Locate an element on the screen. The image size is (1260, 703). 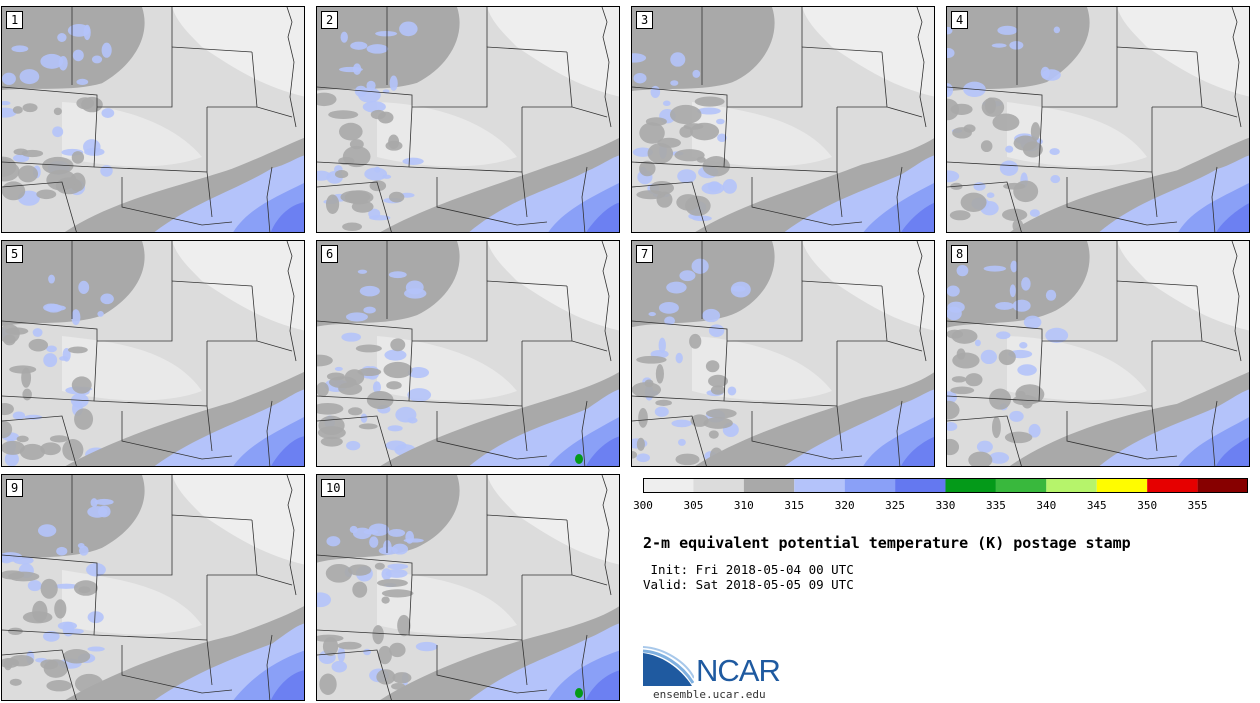
ensemble-member-panel: 7 is located at coordinates (783, 353).